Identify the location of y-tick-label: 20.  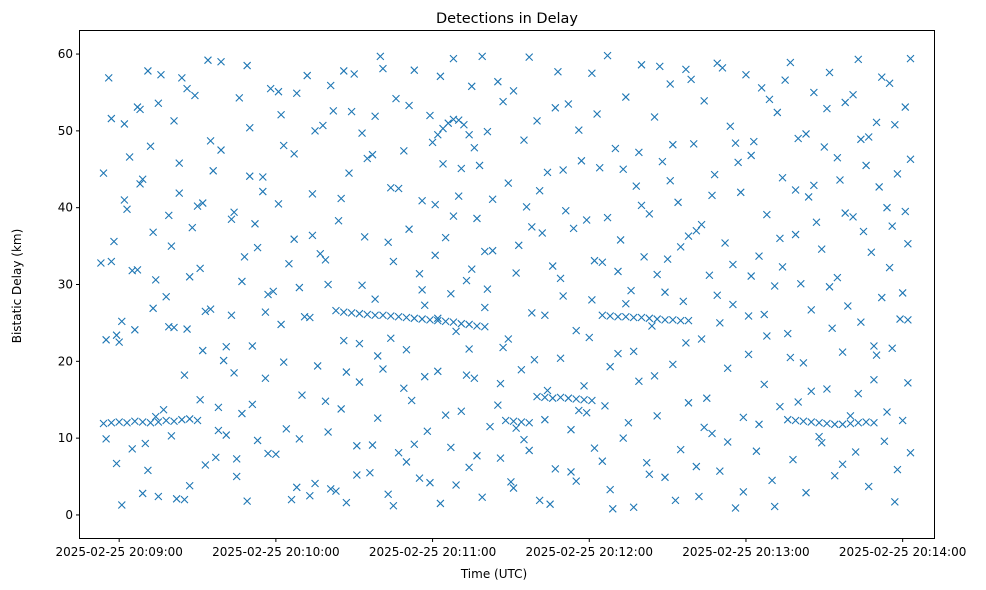
(65, 361).